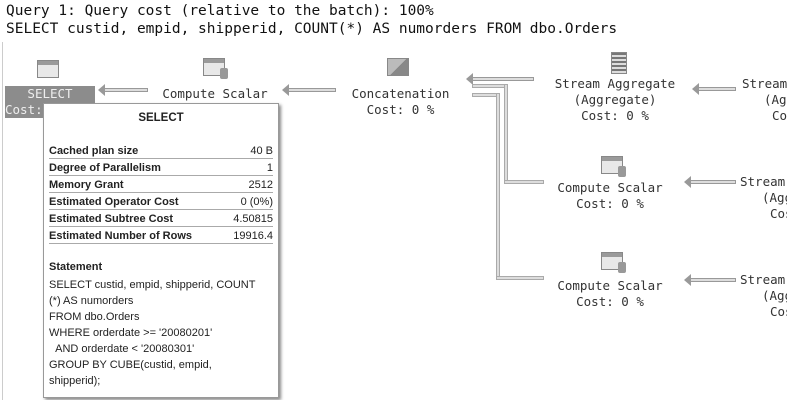  Describe the element at coordinates (76, 267) in the screenshot. I see `statement-label: Statement` at that location.